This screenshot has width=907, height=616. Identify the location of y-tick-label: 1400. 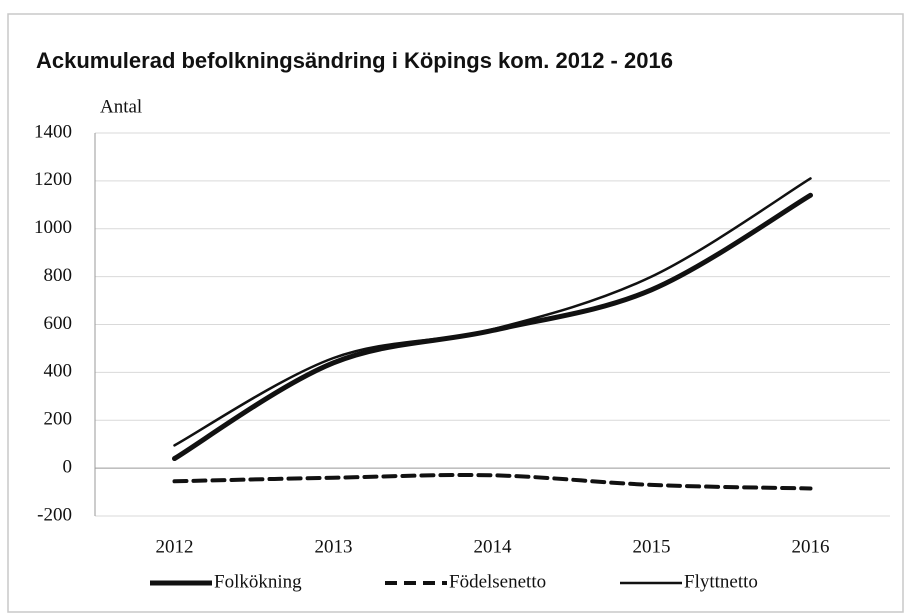
(53, 131).